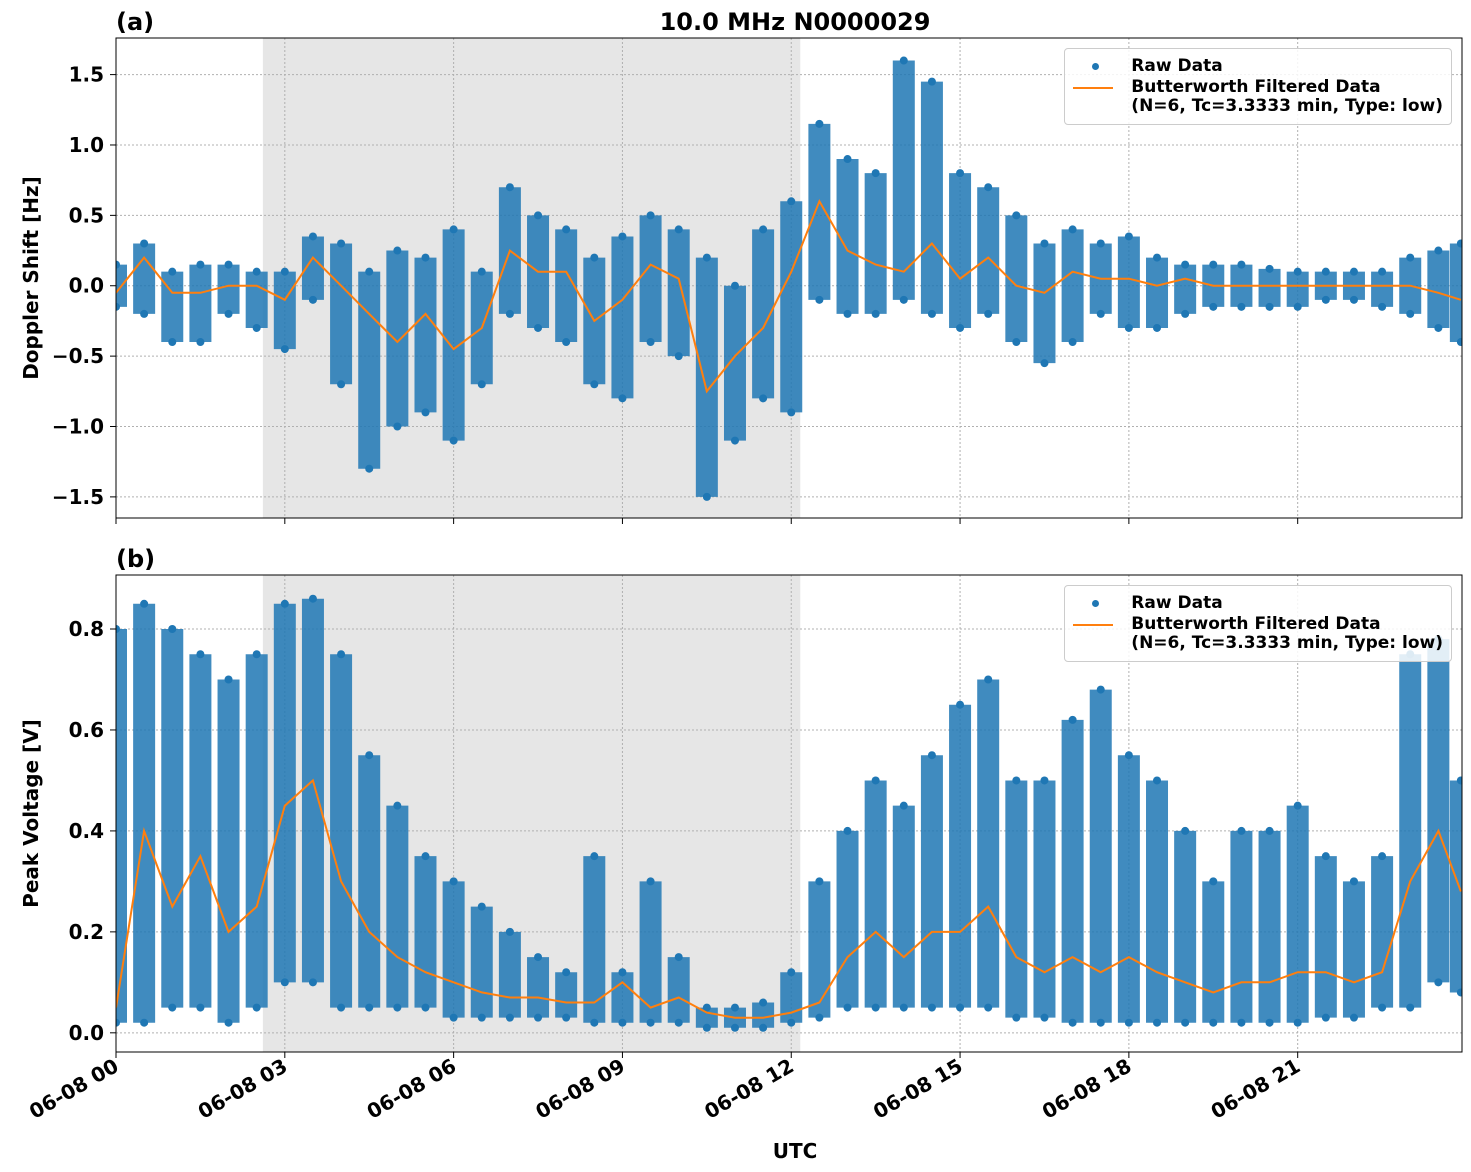  What do you see at coordinates (1258, 603) in the screenshot?
I see `legend-entry: Raw Data` at bounding box center [1258, 603].